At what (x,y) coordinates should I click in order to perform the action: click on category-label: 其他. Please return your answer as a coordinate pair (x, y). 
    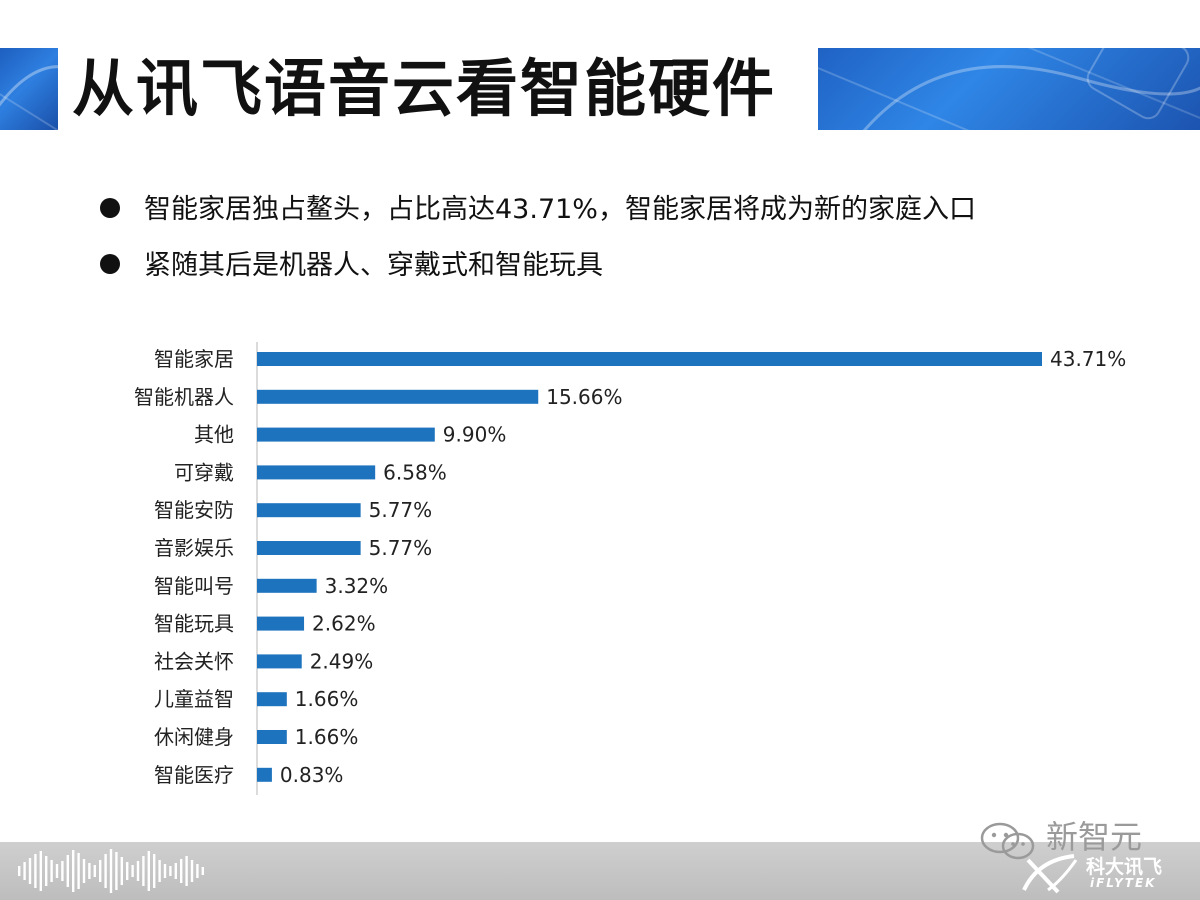
    Looking at the image, I should click on (214, 435).